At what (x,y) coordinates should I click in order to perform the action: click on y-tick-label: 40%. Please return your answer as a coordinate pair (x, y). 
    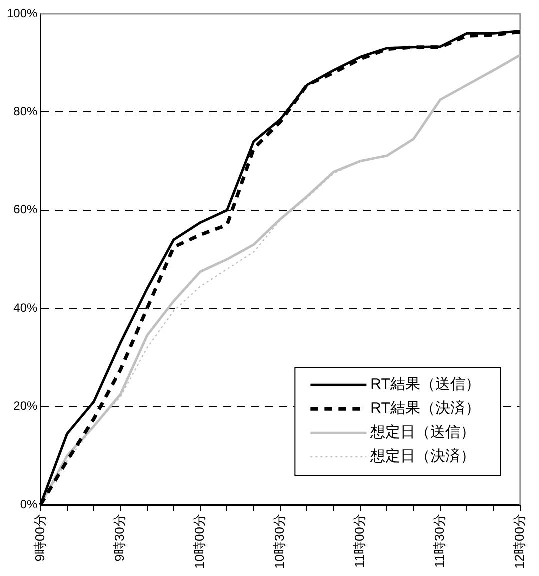
    Looking at the image, I should click on (26, 307).